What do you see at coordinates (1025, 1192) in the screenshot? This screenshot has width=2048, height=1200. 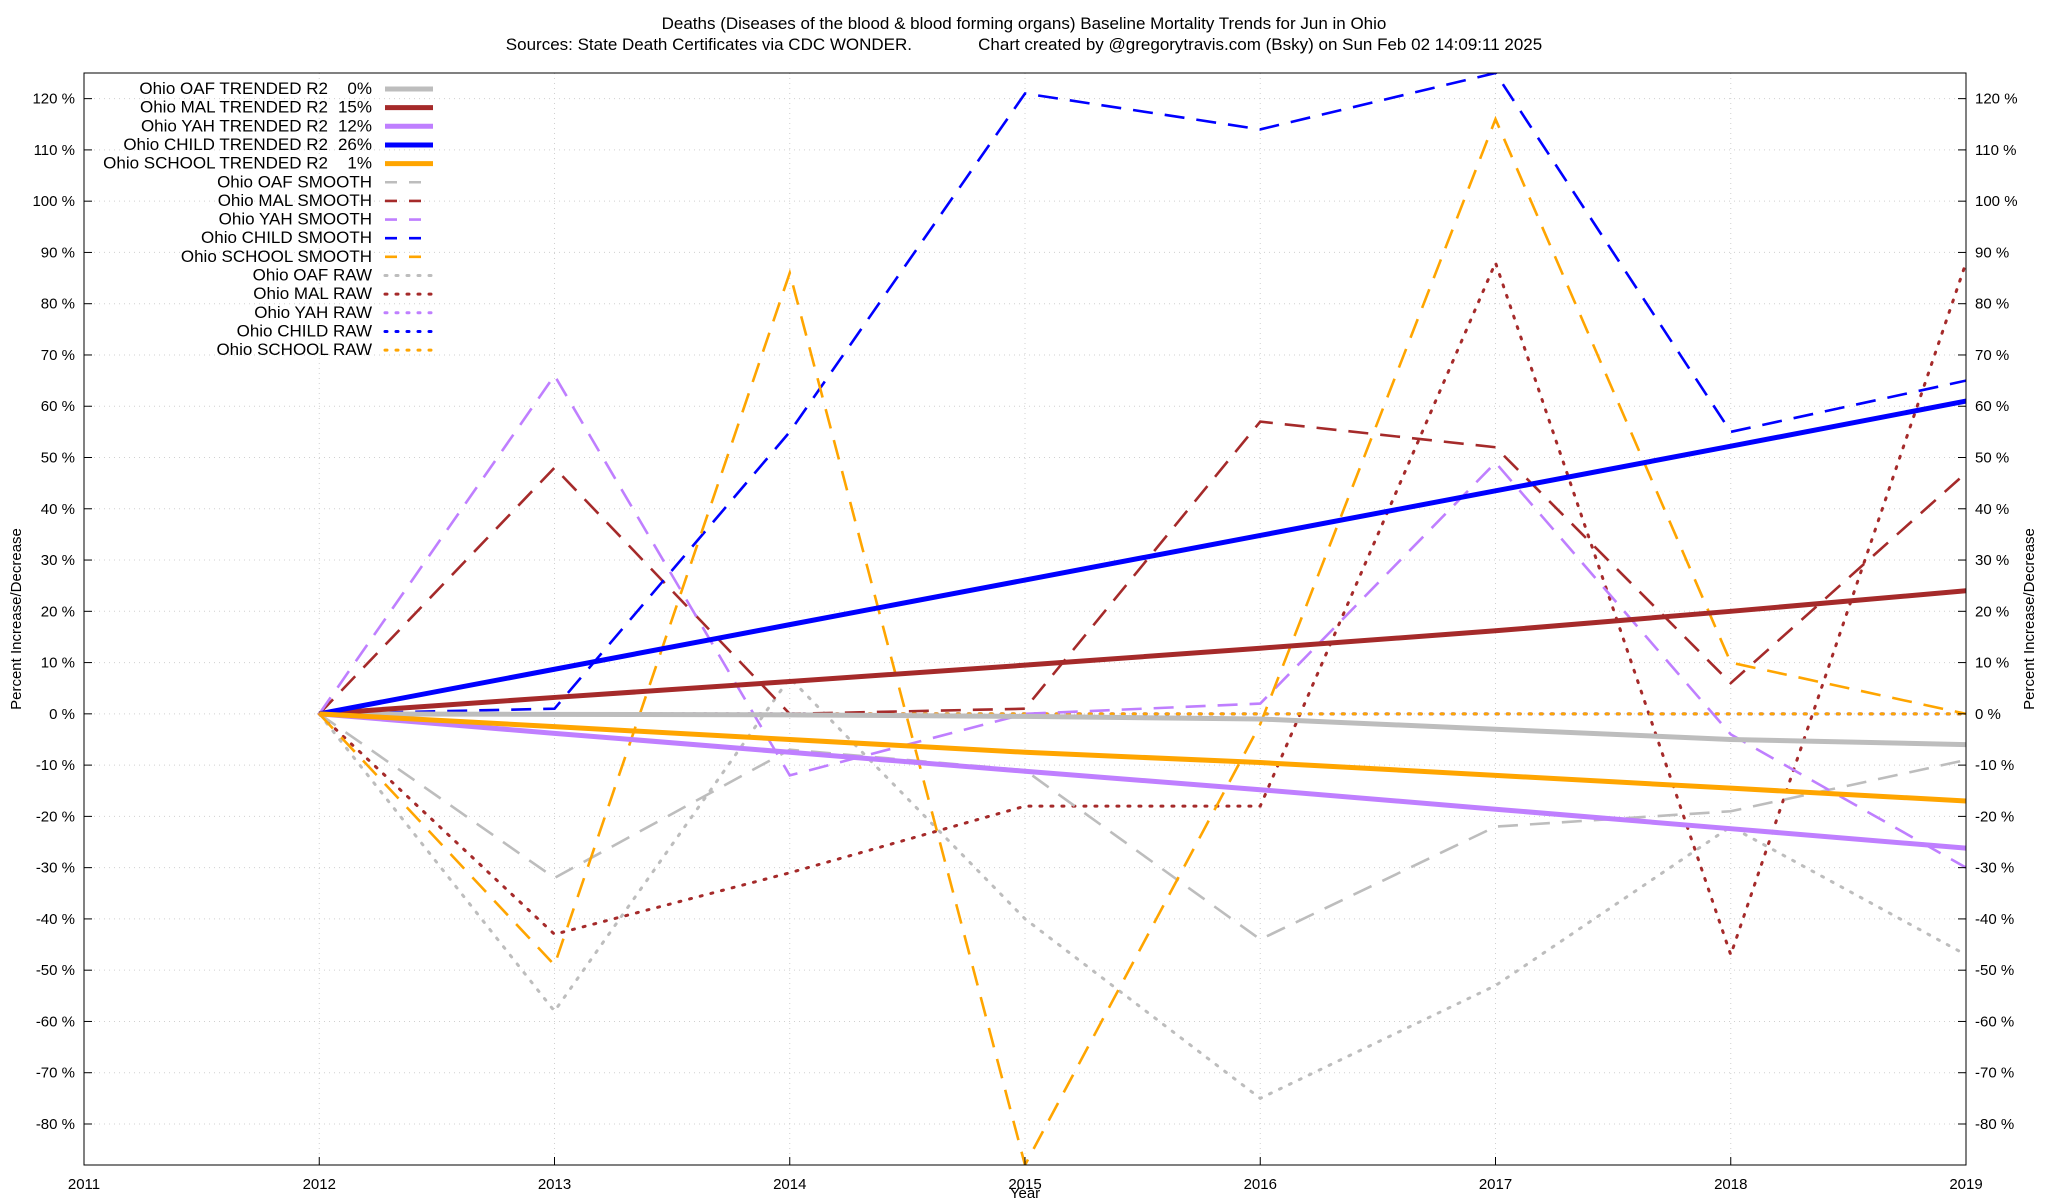 I see `x-axis-label: Year` at bounding box center [1025, 1192].